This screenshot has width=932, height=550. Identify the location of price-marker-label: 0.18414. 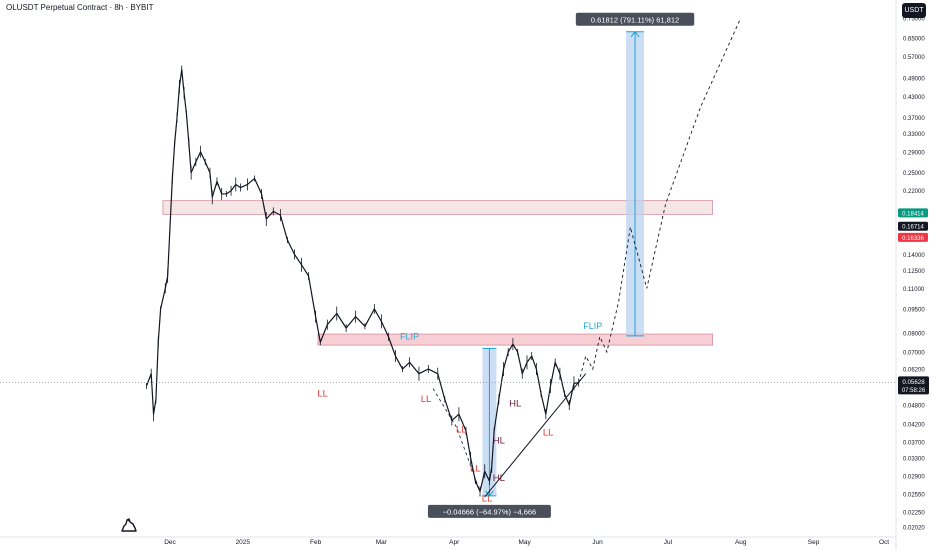
(913, 214).